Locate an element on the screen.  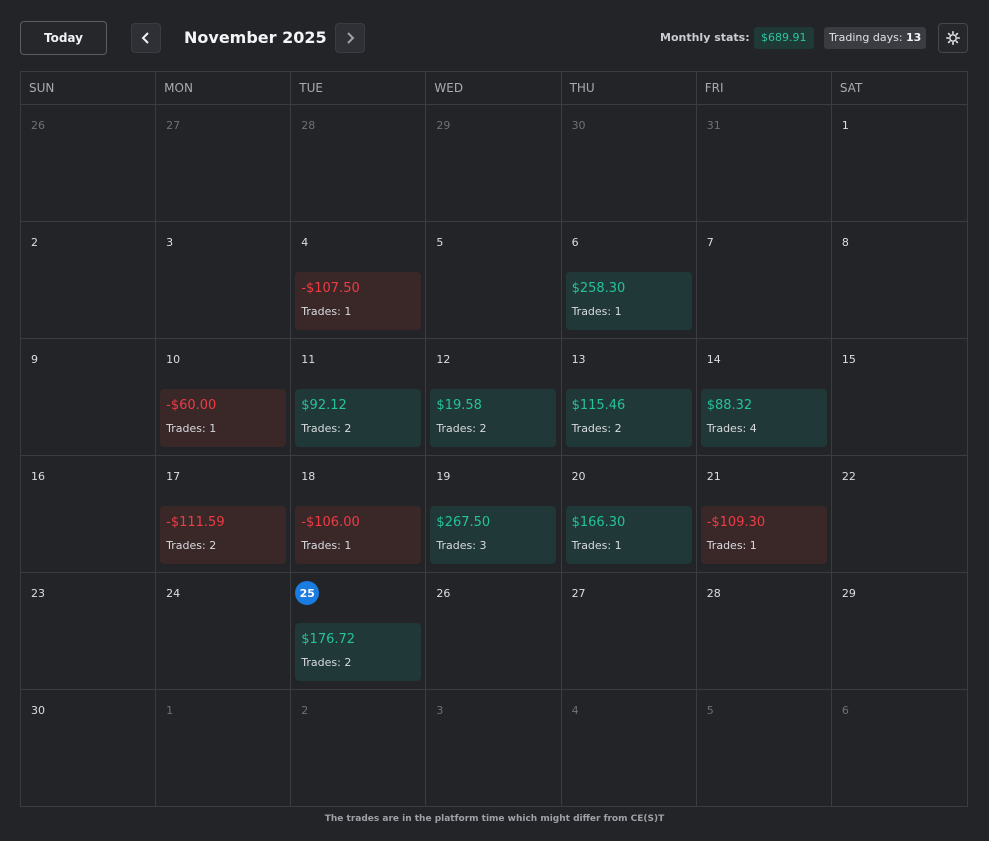
day-cell: 14 $88.32 Trades: 4 is located at coordinates (764, 397).